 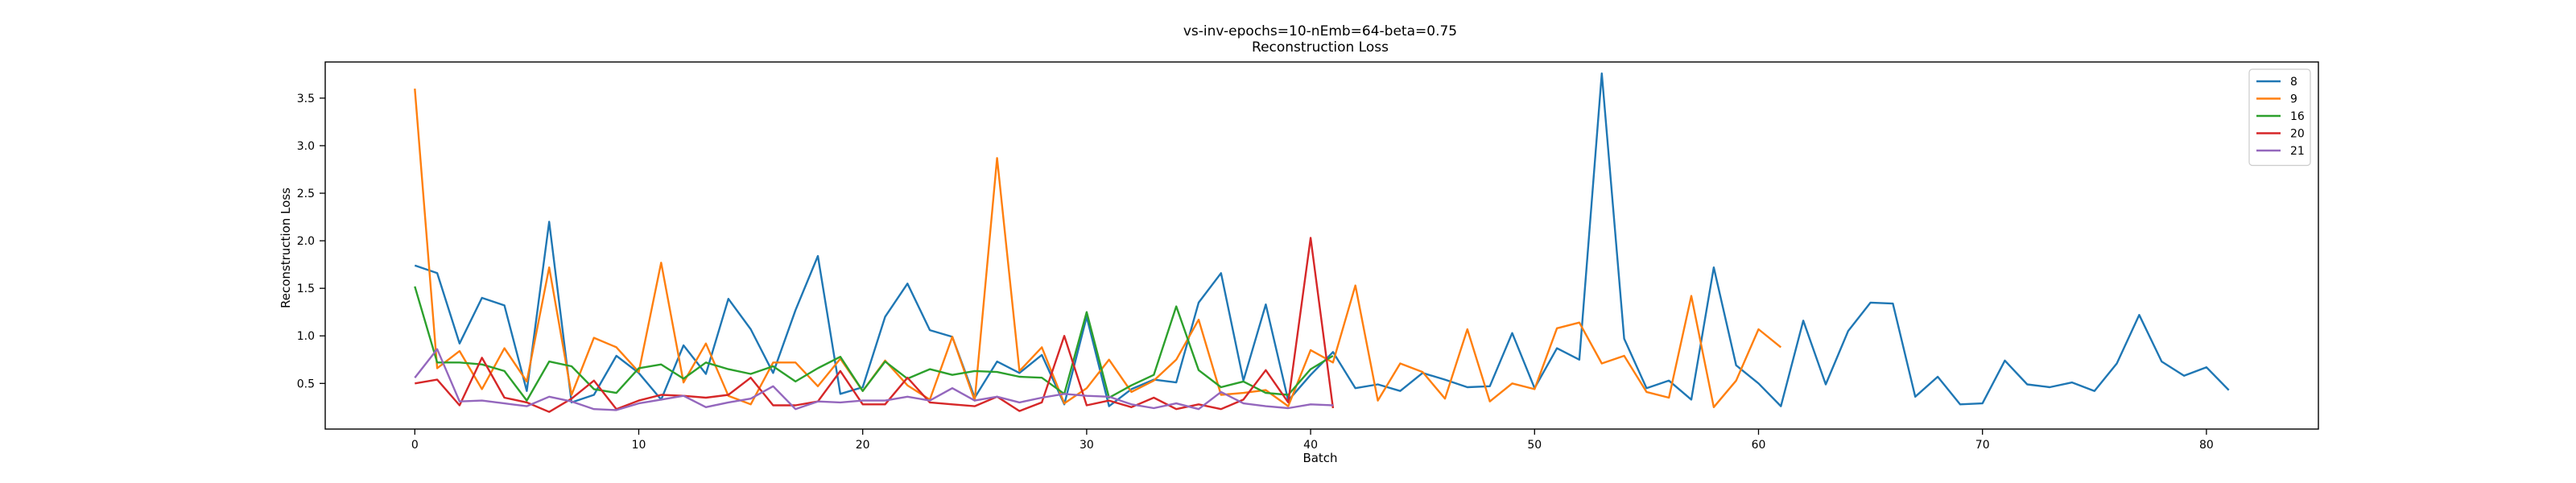 I want to click on chart-title: vs-inv-epochs=10-nEmb=64-beta=0.75, so click(x=1320, y=31).